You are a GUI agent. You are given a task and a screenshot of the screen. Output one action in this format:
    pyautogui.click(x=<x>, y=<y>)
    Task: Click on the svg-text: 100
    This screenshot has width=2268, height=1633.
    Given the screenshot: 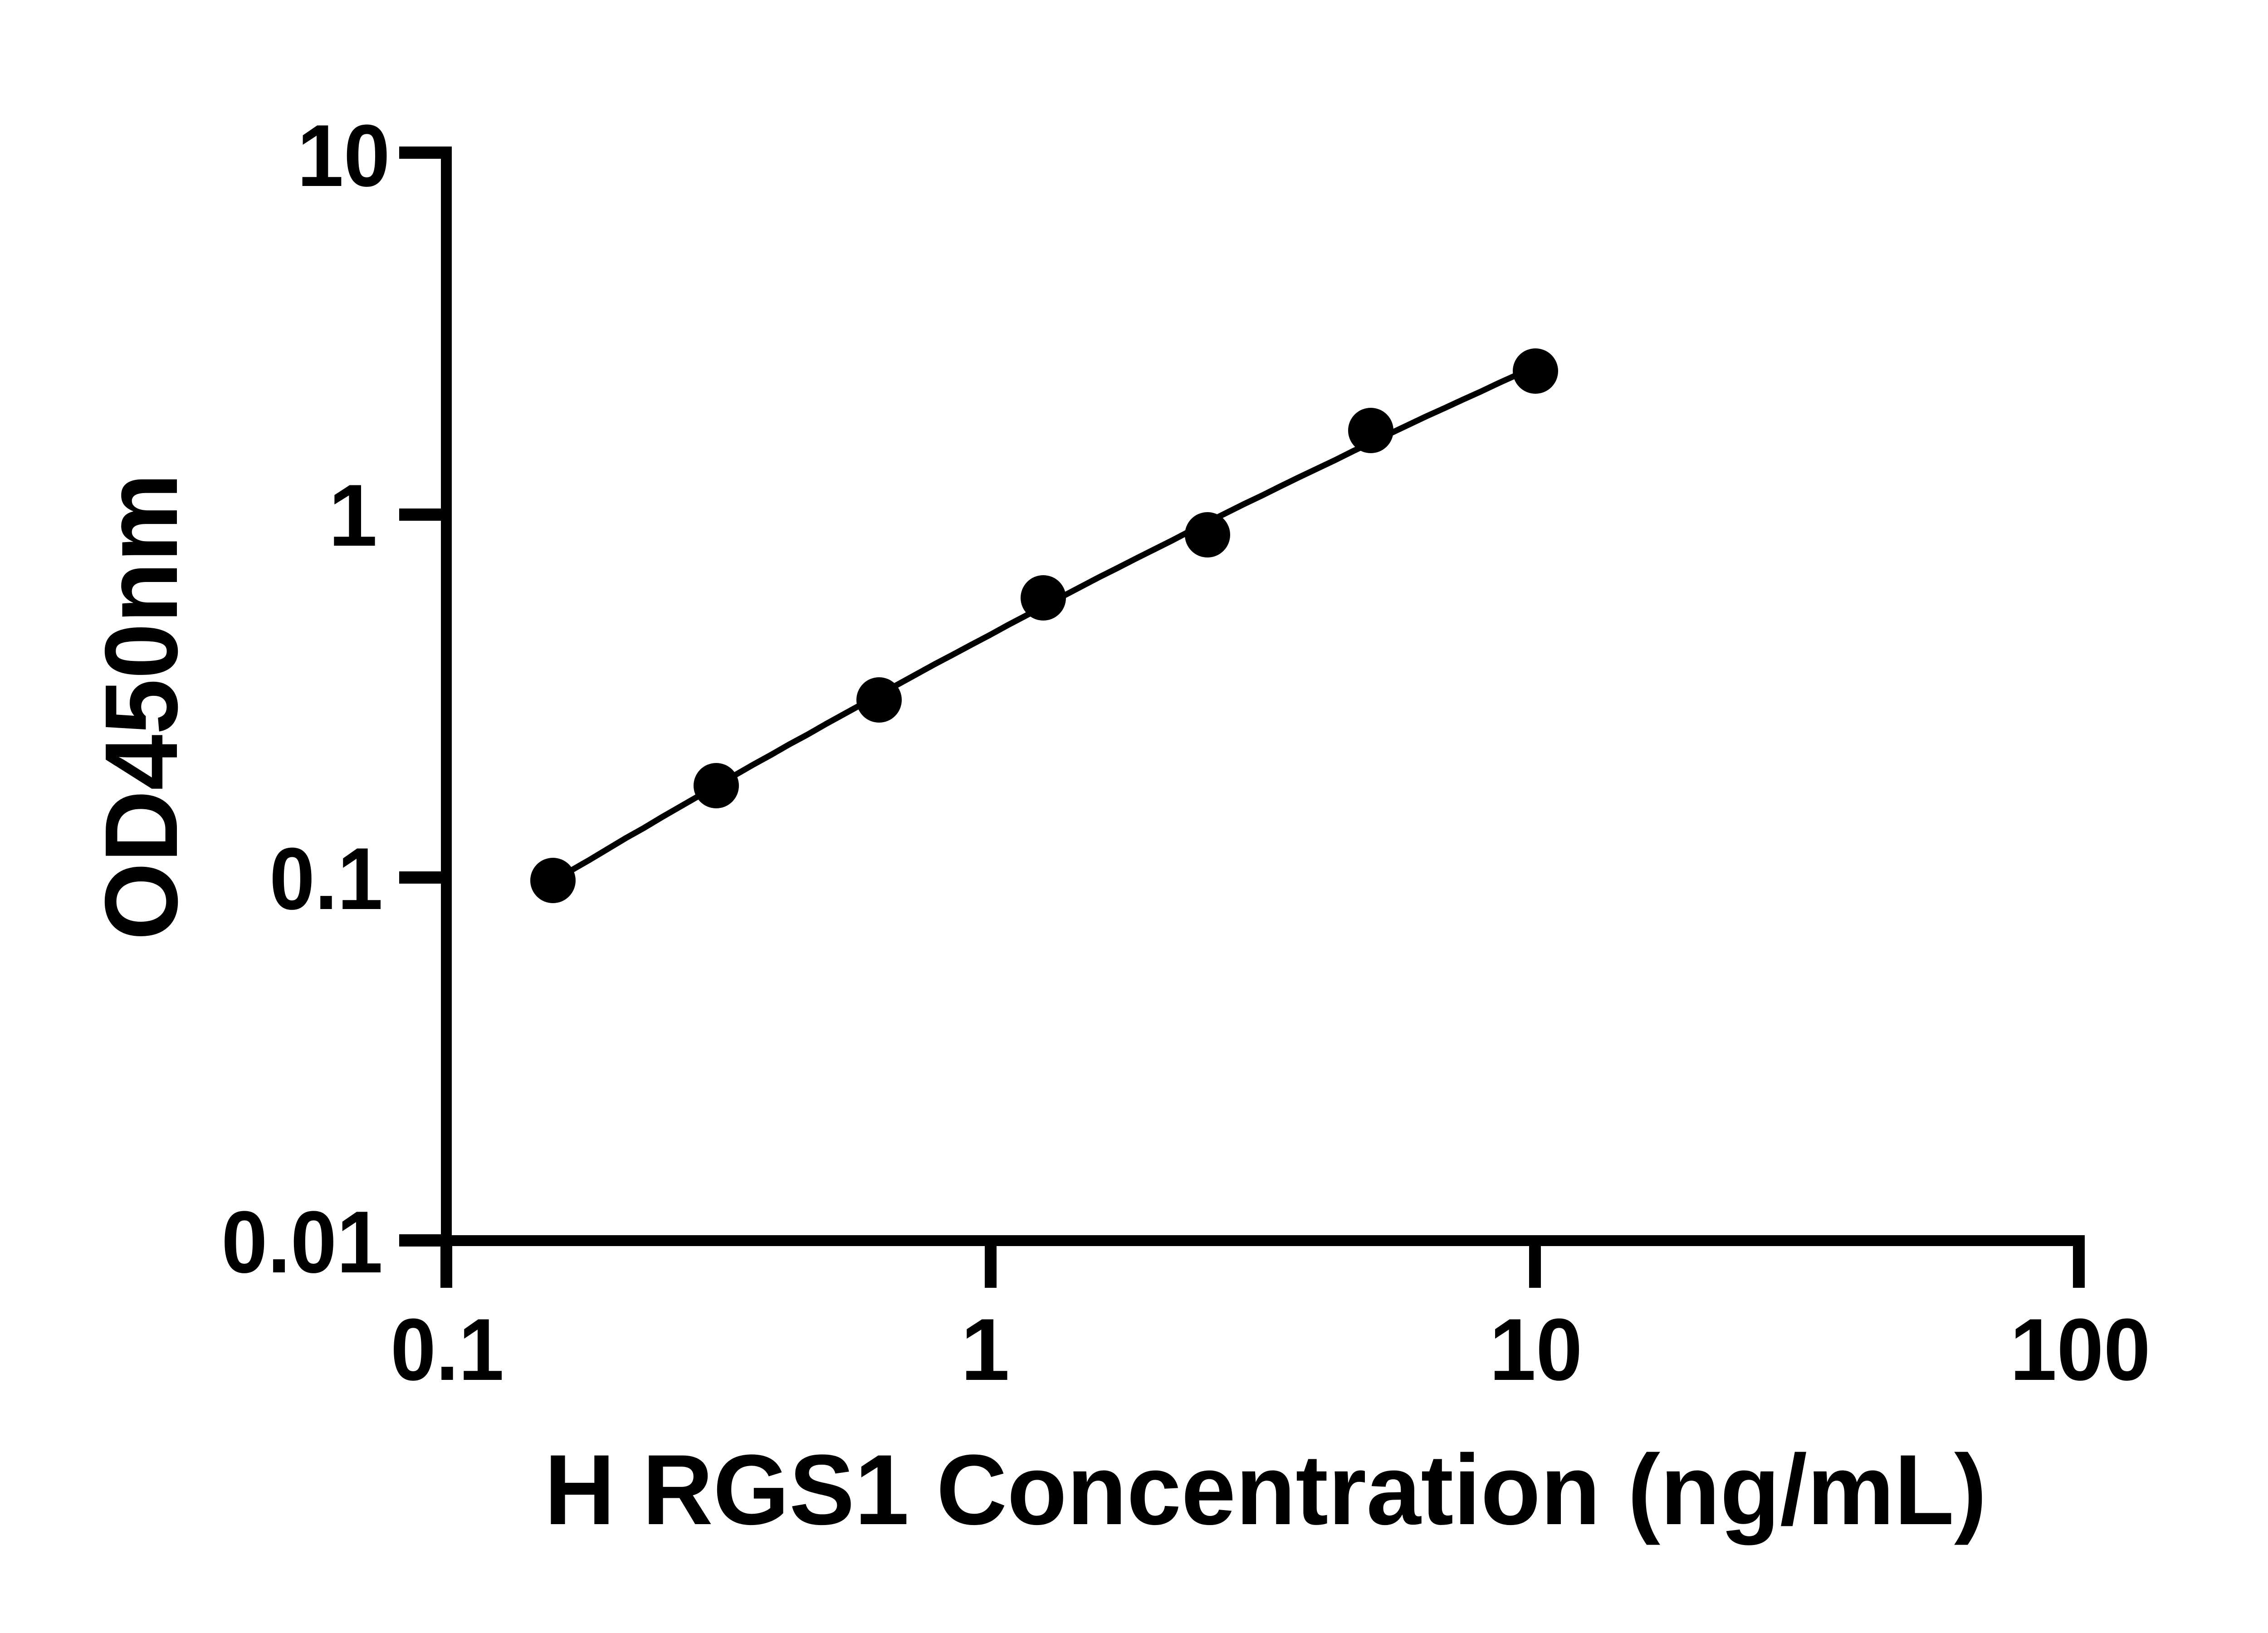 What is the action you would take?
    pyautogui.click(x=2081, y=1350)
    